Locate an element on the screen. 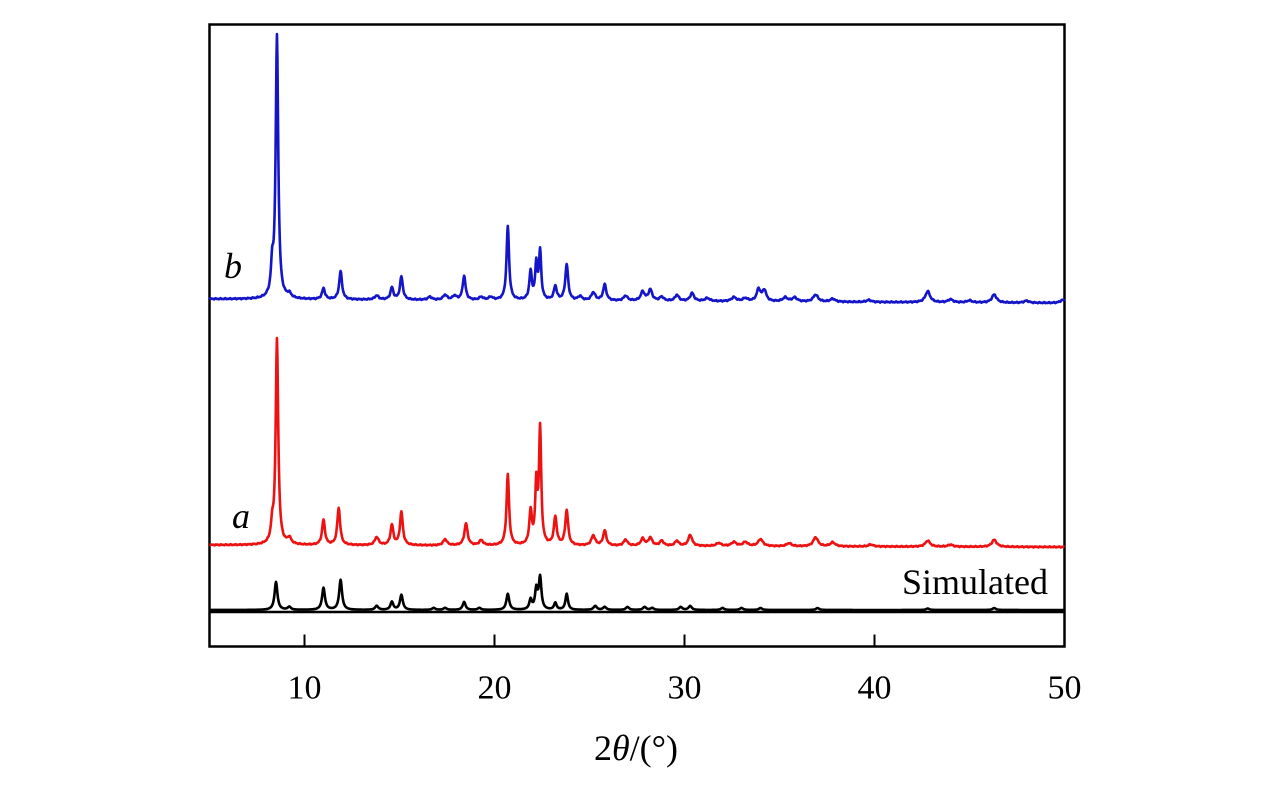  x-tick-label-40: 40 is located at coordinates (875, 688).